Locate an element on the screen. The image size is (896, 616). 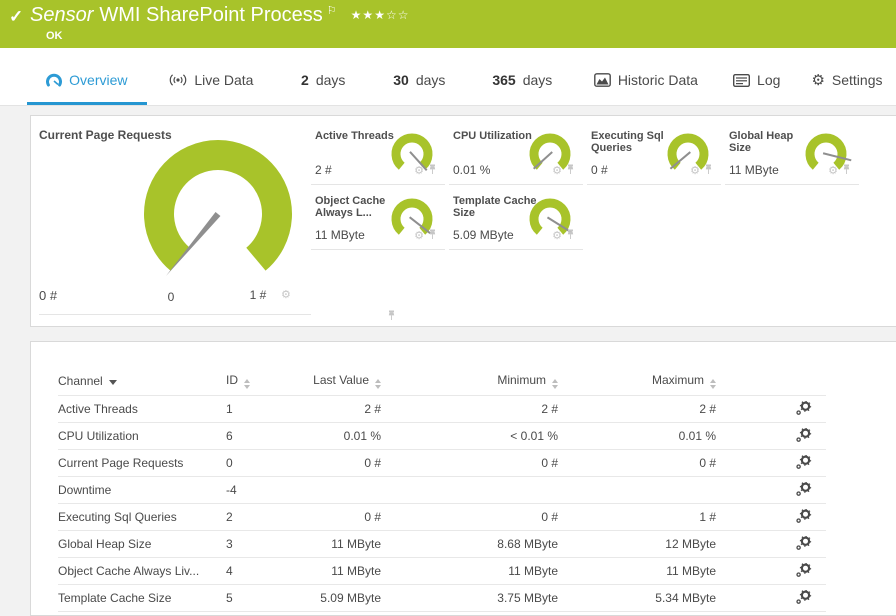
channel-last-value: 2 # is located at coordinates (335, 409).